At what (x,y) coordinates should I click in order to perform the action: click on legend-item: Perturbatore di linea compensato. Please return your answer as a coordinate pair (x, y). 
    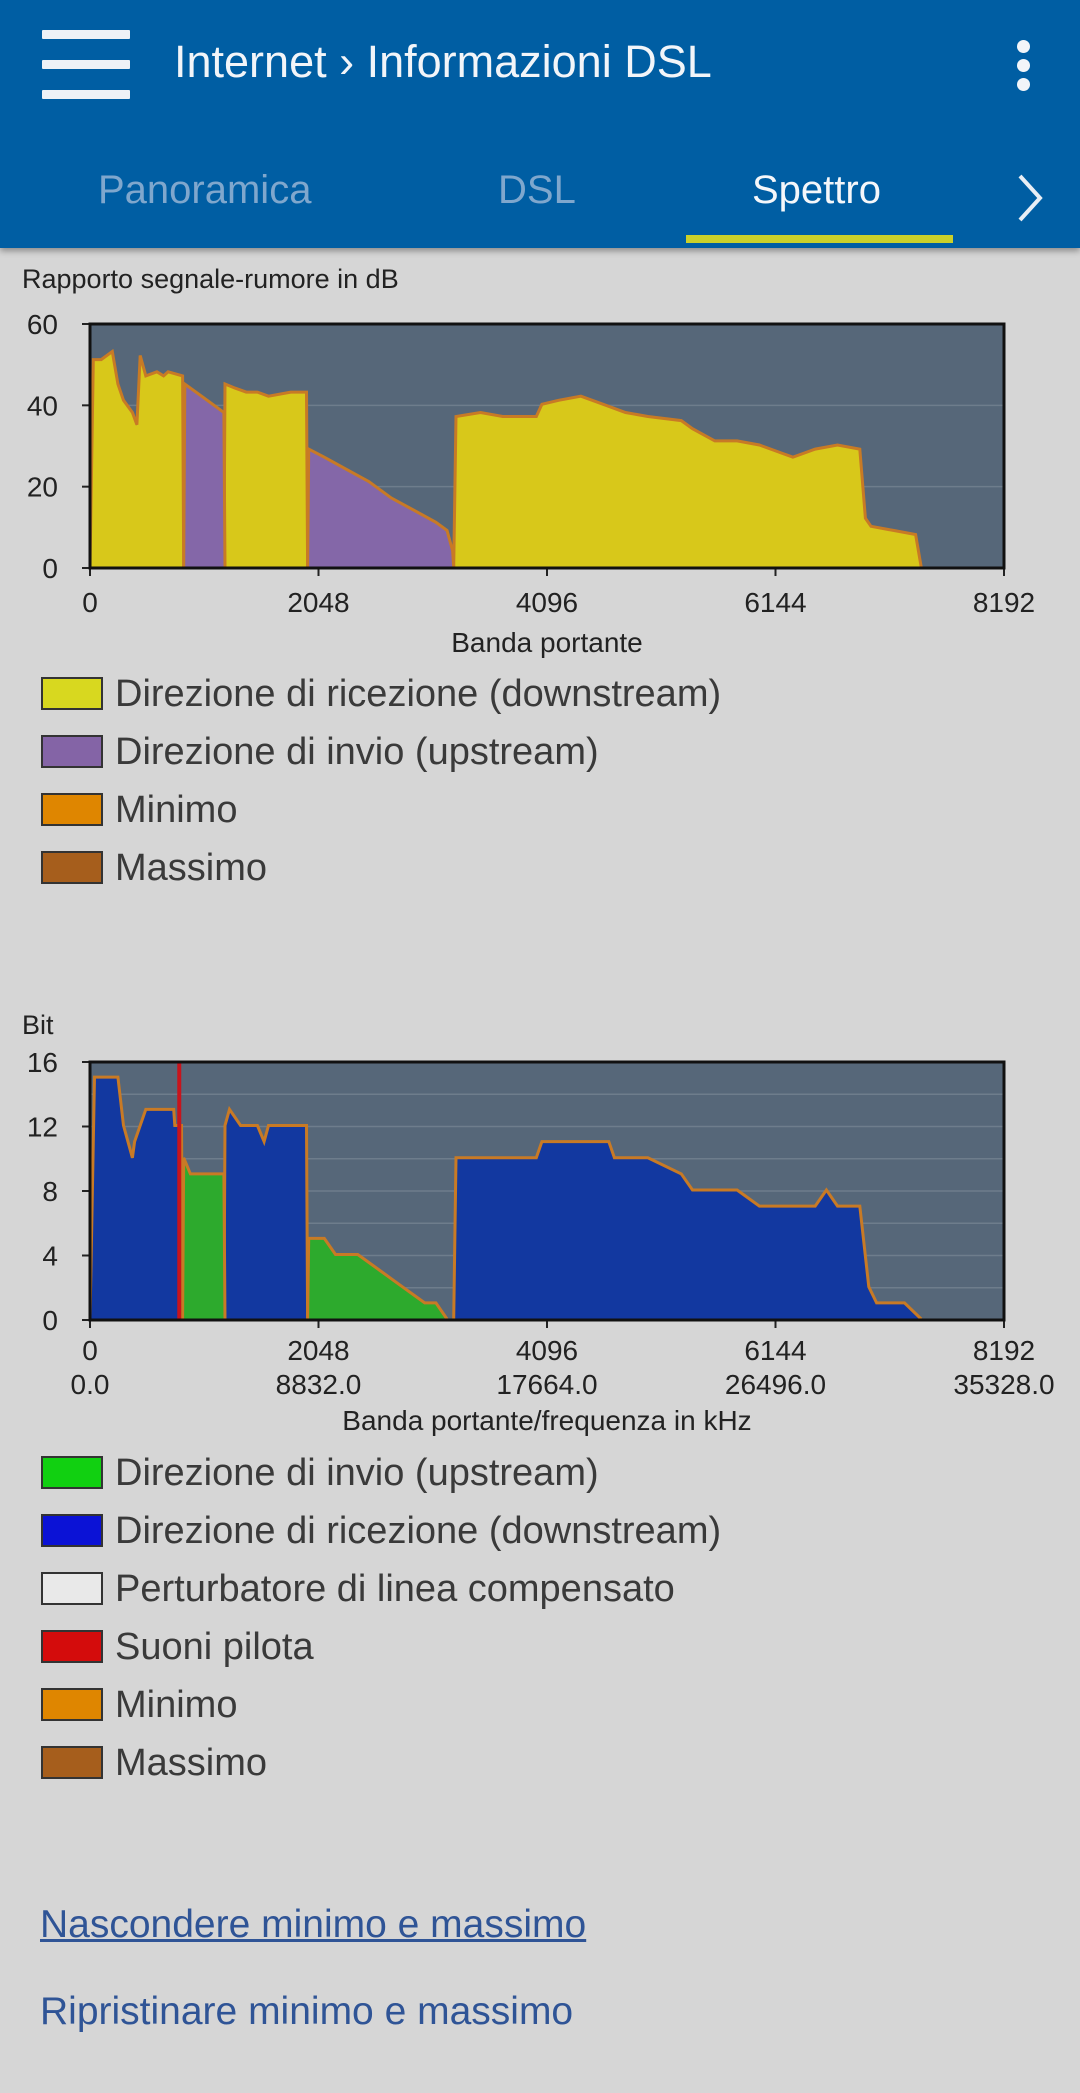
    Looking at the image, I should click on (380, 1589).